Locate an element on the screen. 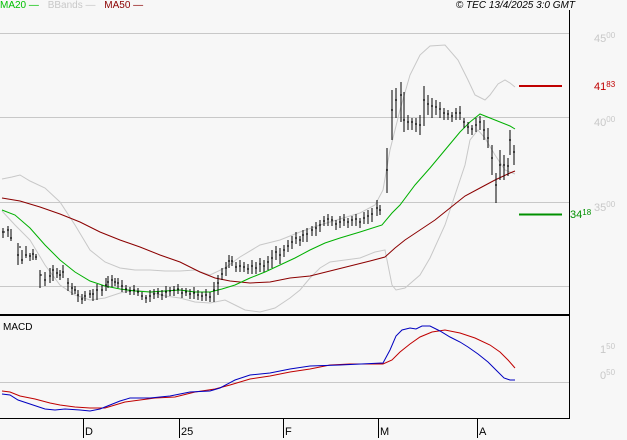 This screenshot has height=440, width=627. legend-ma20: MA20 — is located at coordinates (19, 5).